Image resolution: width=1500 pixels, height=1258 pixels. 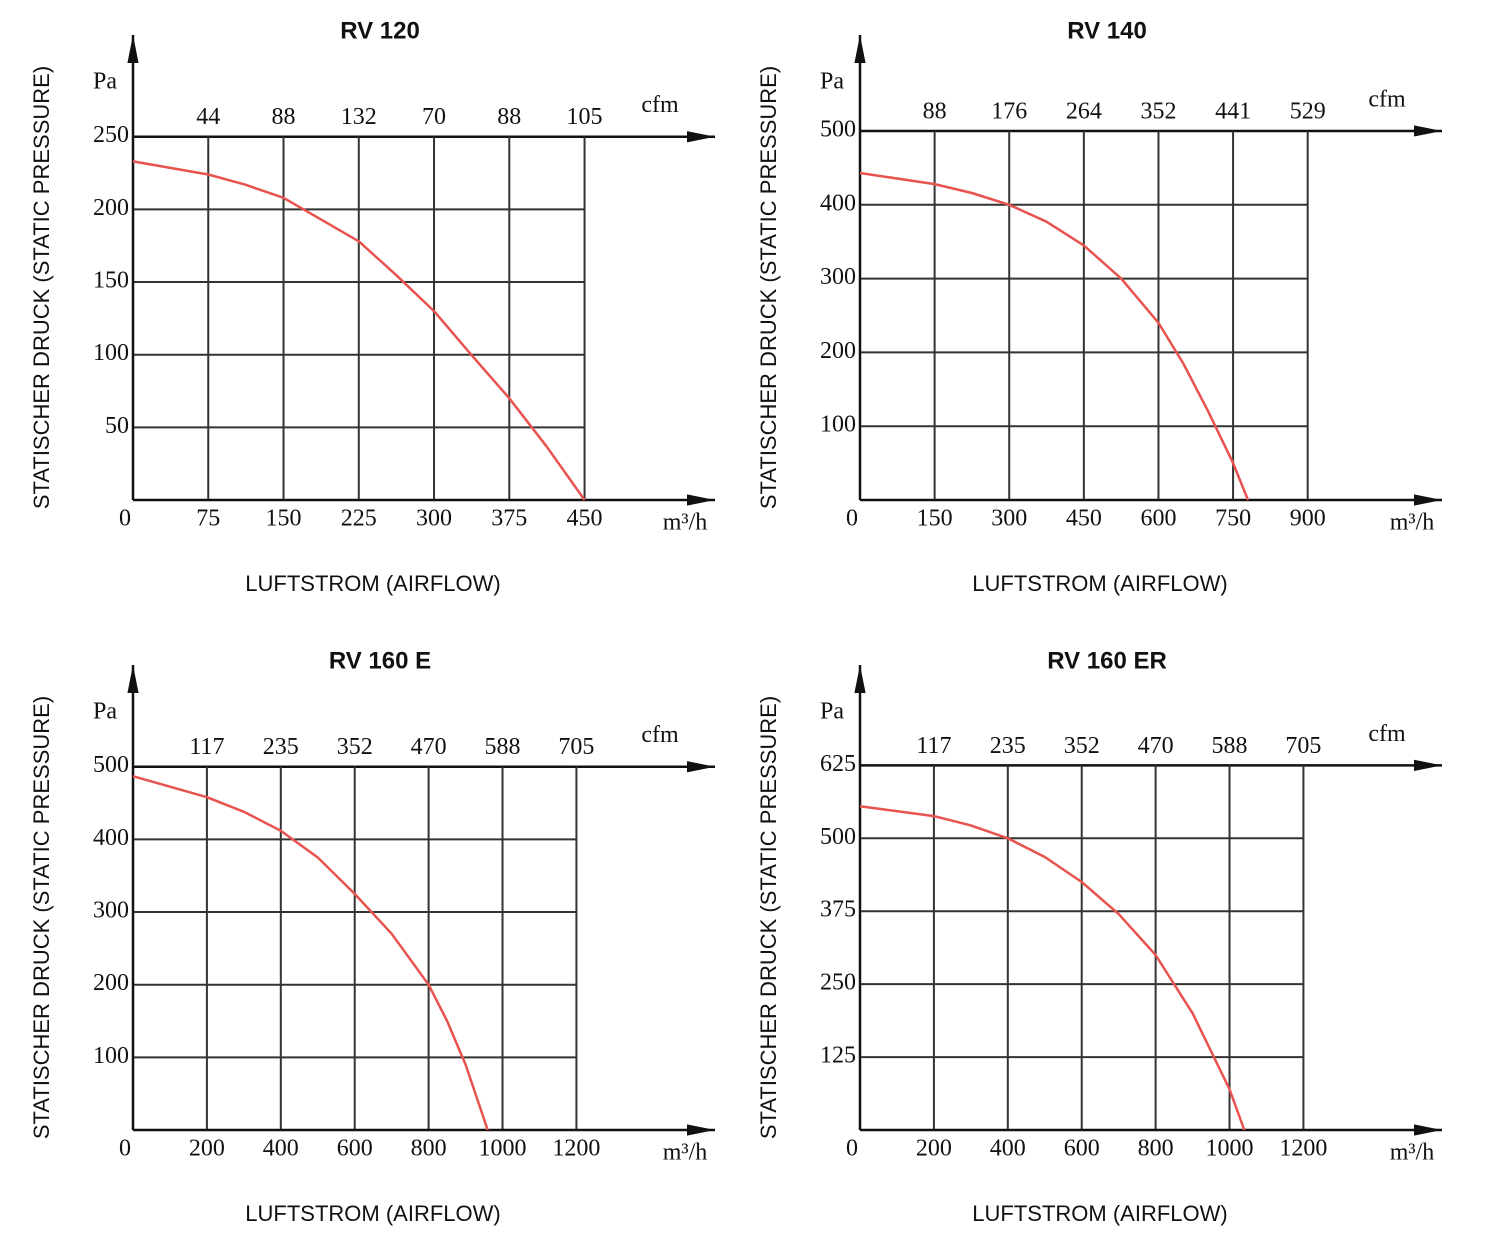 What do you see at coordinates (1233, 111) in the screenshot?
I see `x2-tick-label: 441` at bounding box center [1233, 111].